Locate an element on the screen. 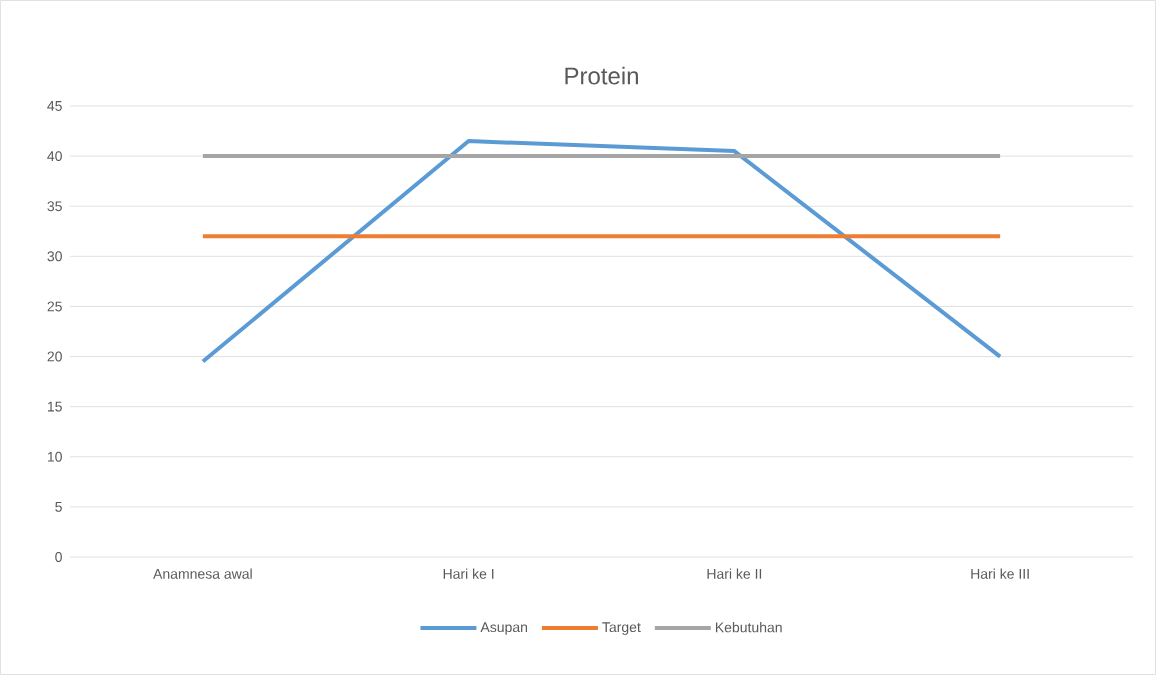  x-tick-label: Hari ke III is located at coordinates (1000, 573).